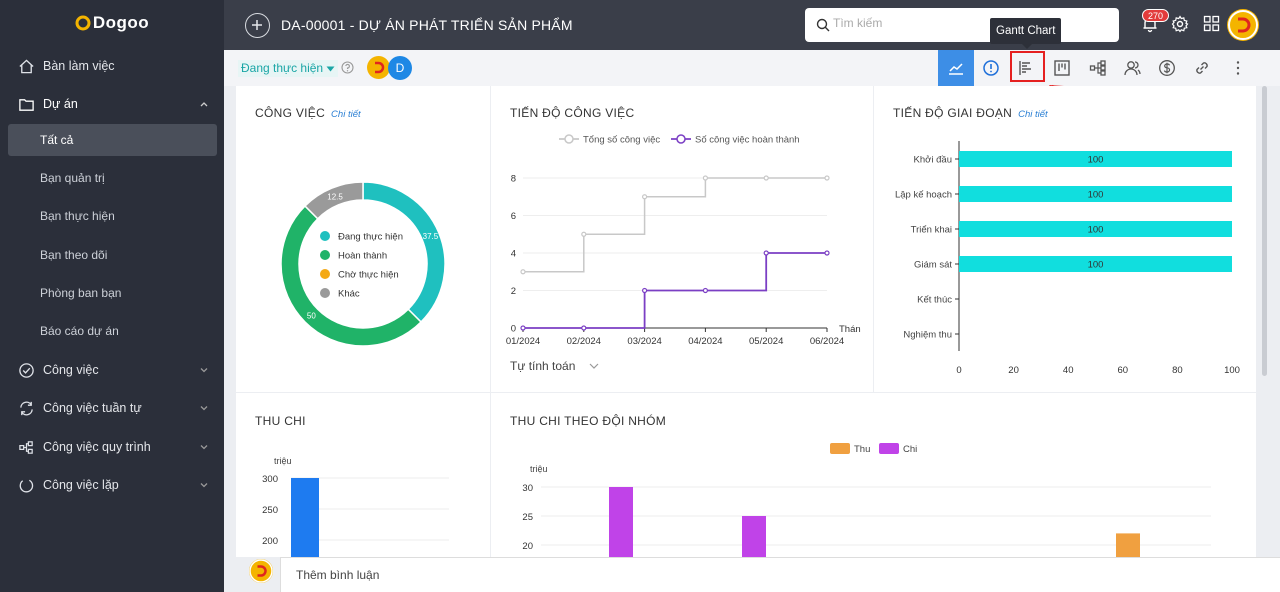 This screenshot has height=592, width=1280. I want to click on x-tick-label: 80, so click(1177, 370).